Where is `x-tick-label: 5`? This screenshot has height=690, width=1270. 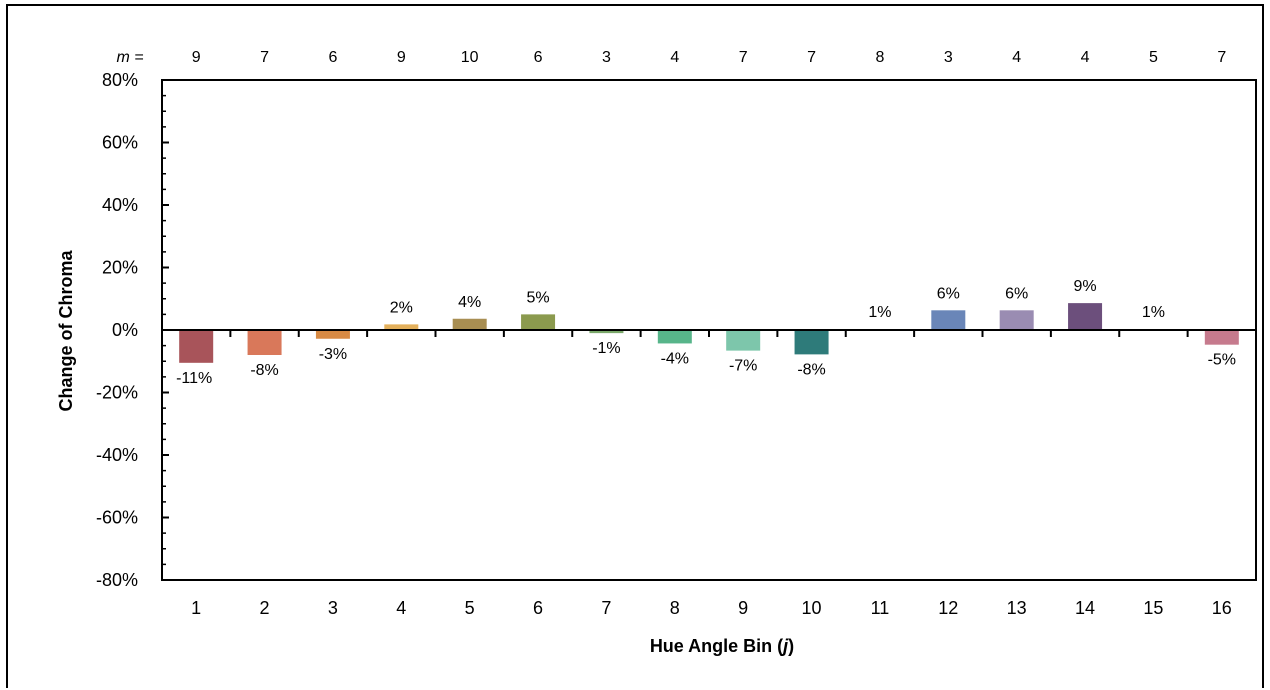 x-tick-label: 5 is located at coordinates (470, 608).